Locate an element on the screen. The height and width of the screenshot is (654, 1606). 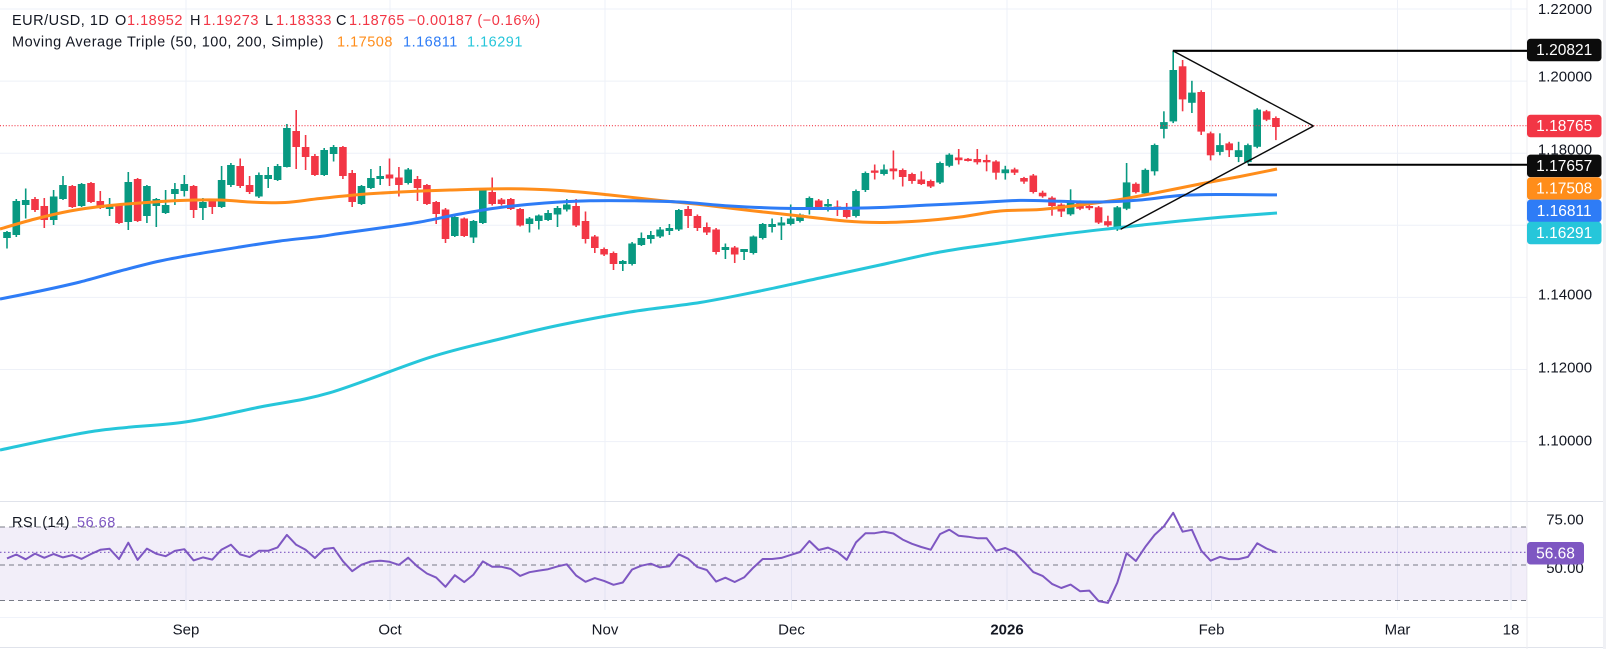
svg-text: Sep is located at coordinates (186, 630).